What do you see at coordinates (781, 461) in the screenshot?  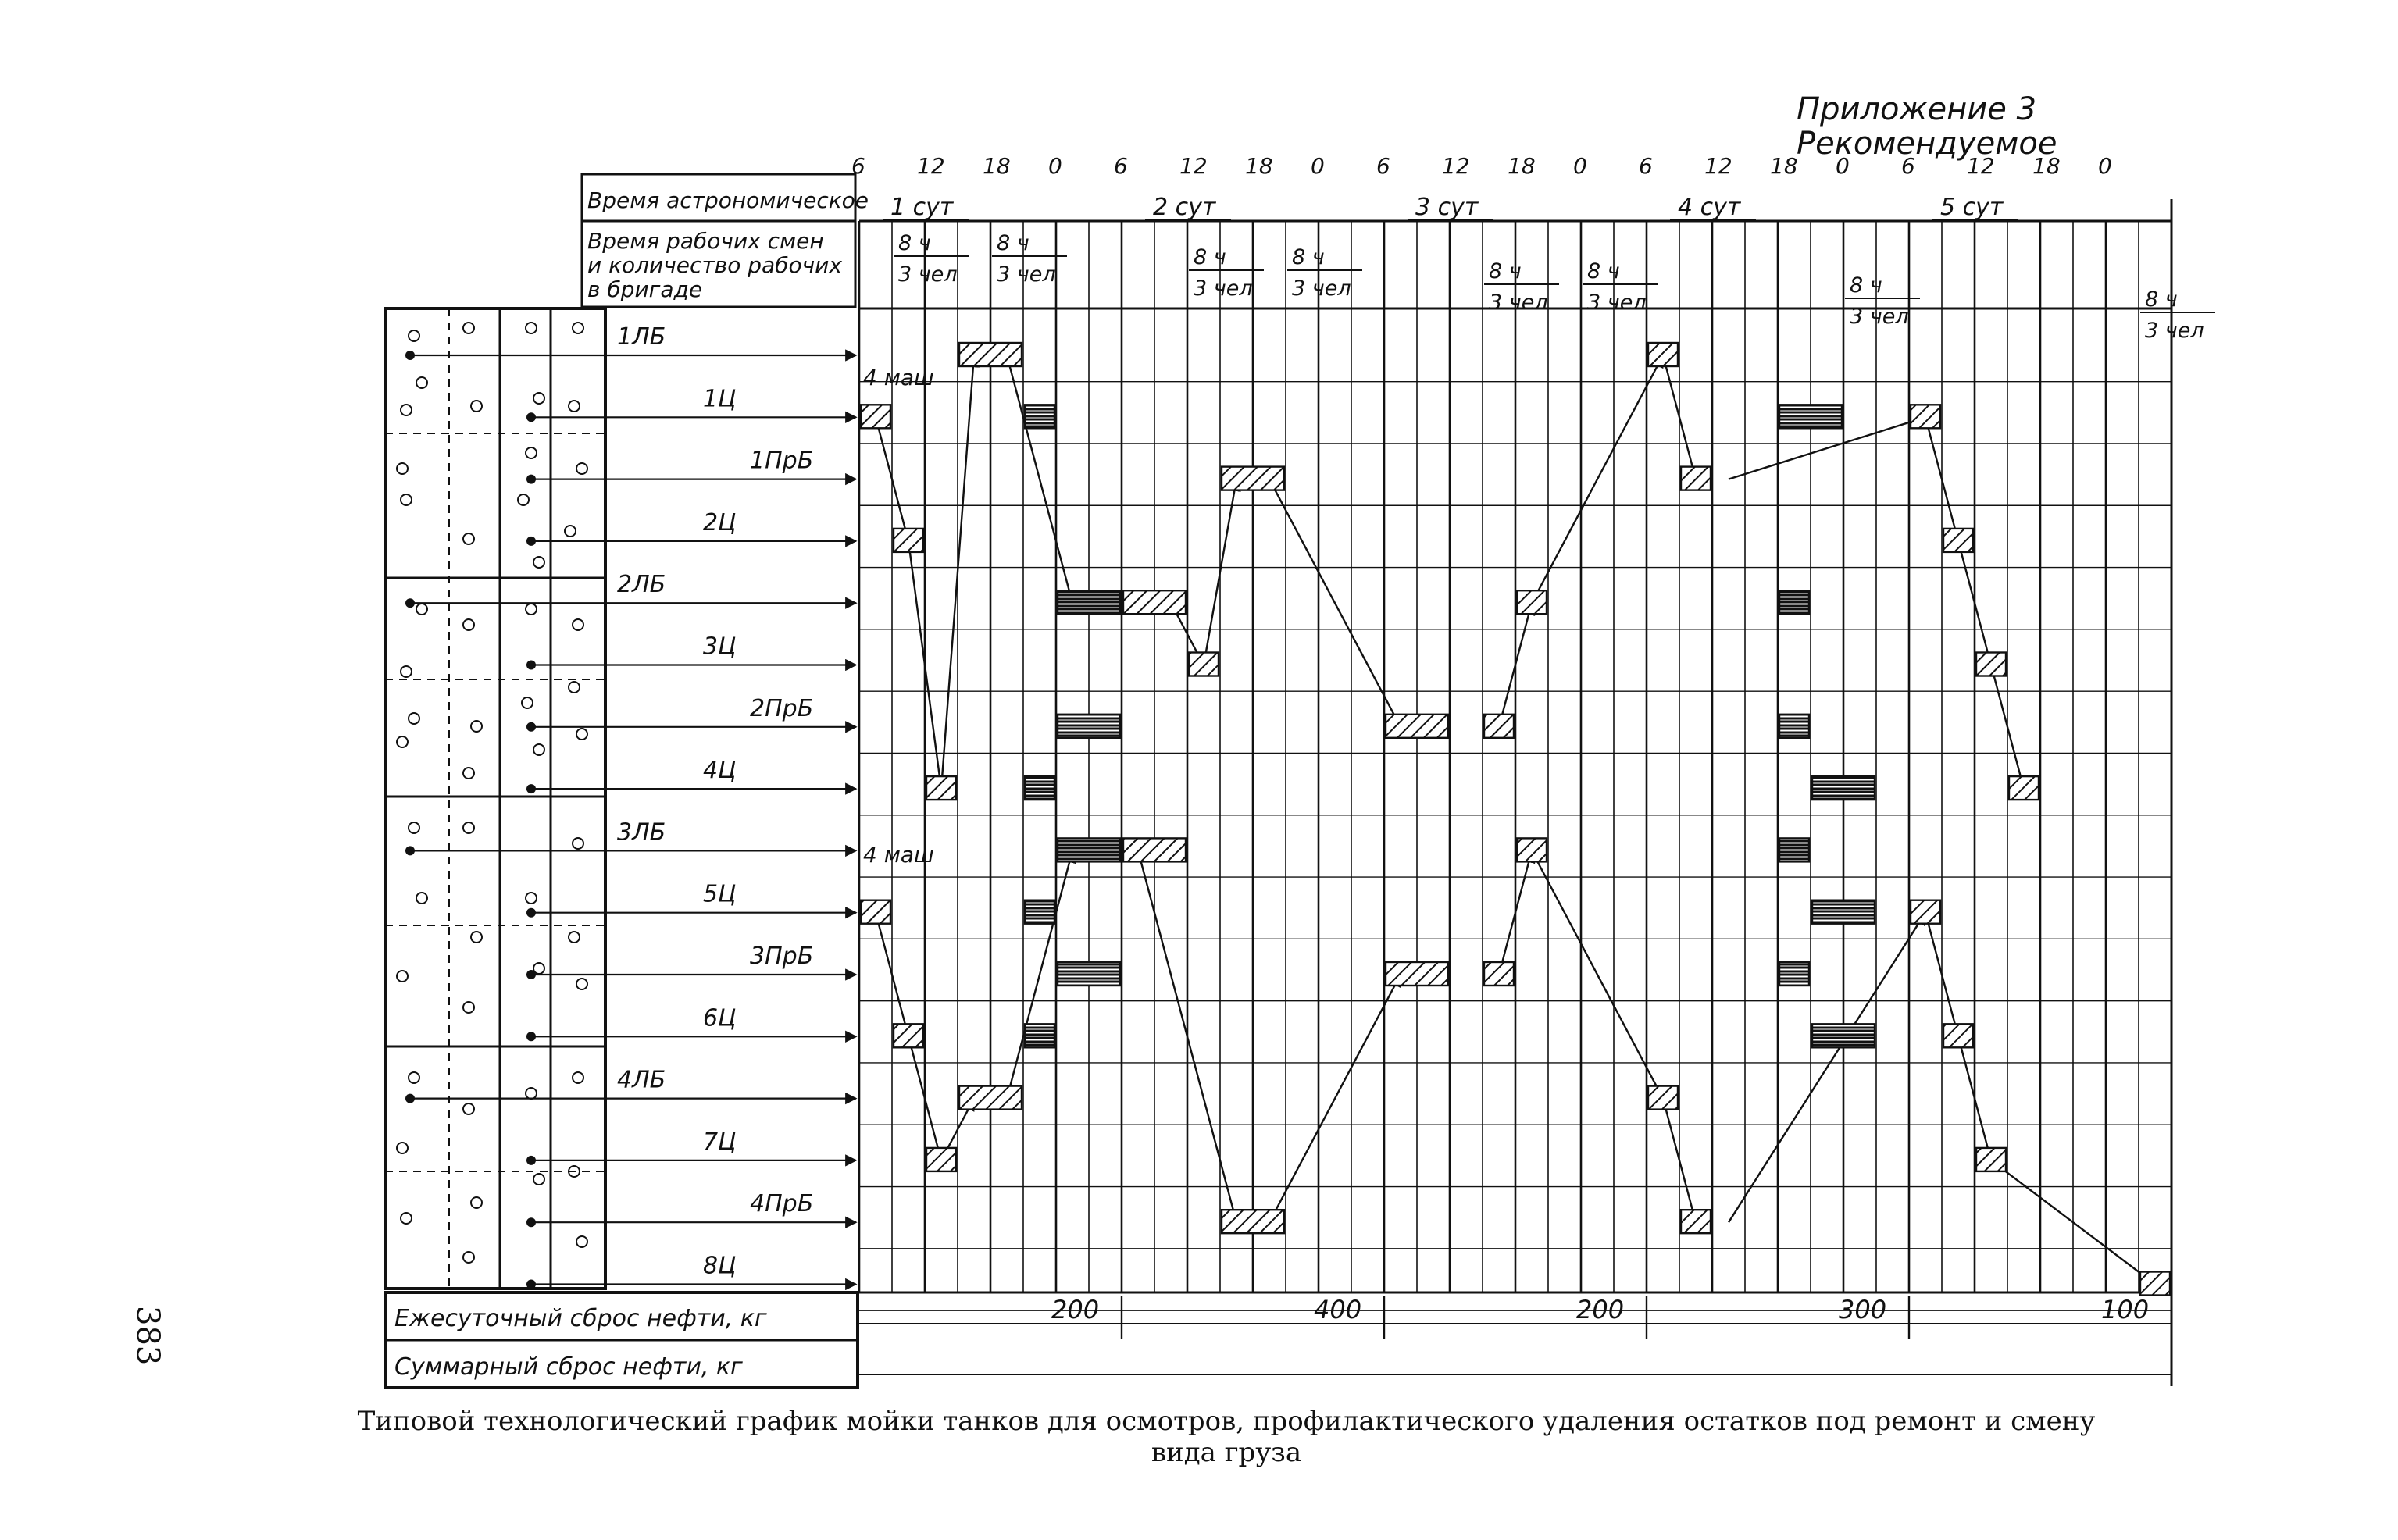 I see `tank-label: 1ПрБ` at bounding box center [781, 461].